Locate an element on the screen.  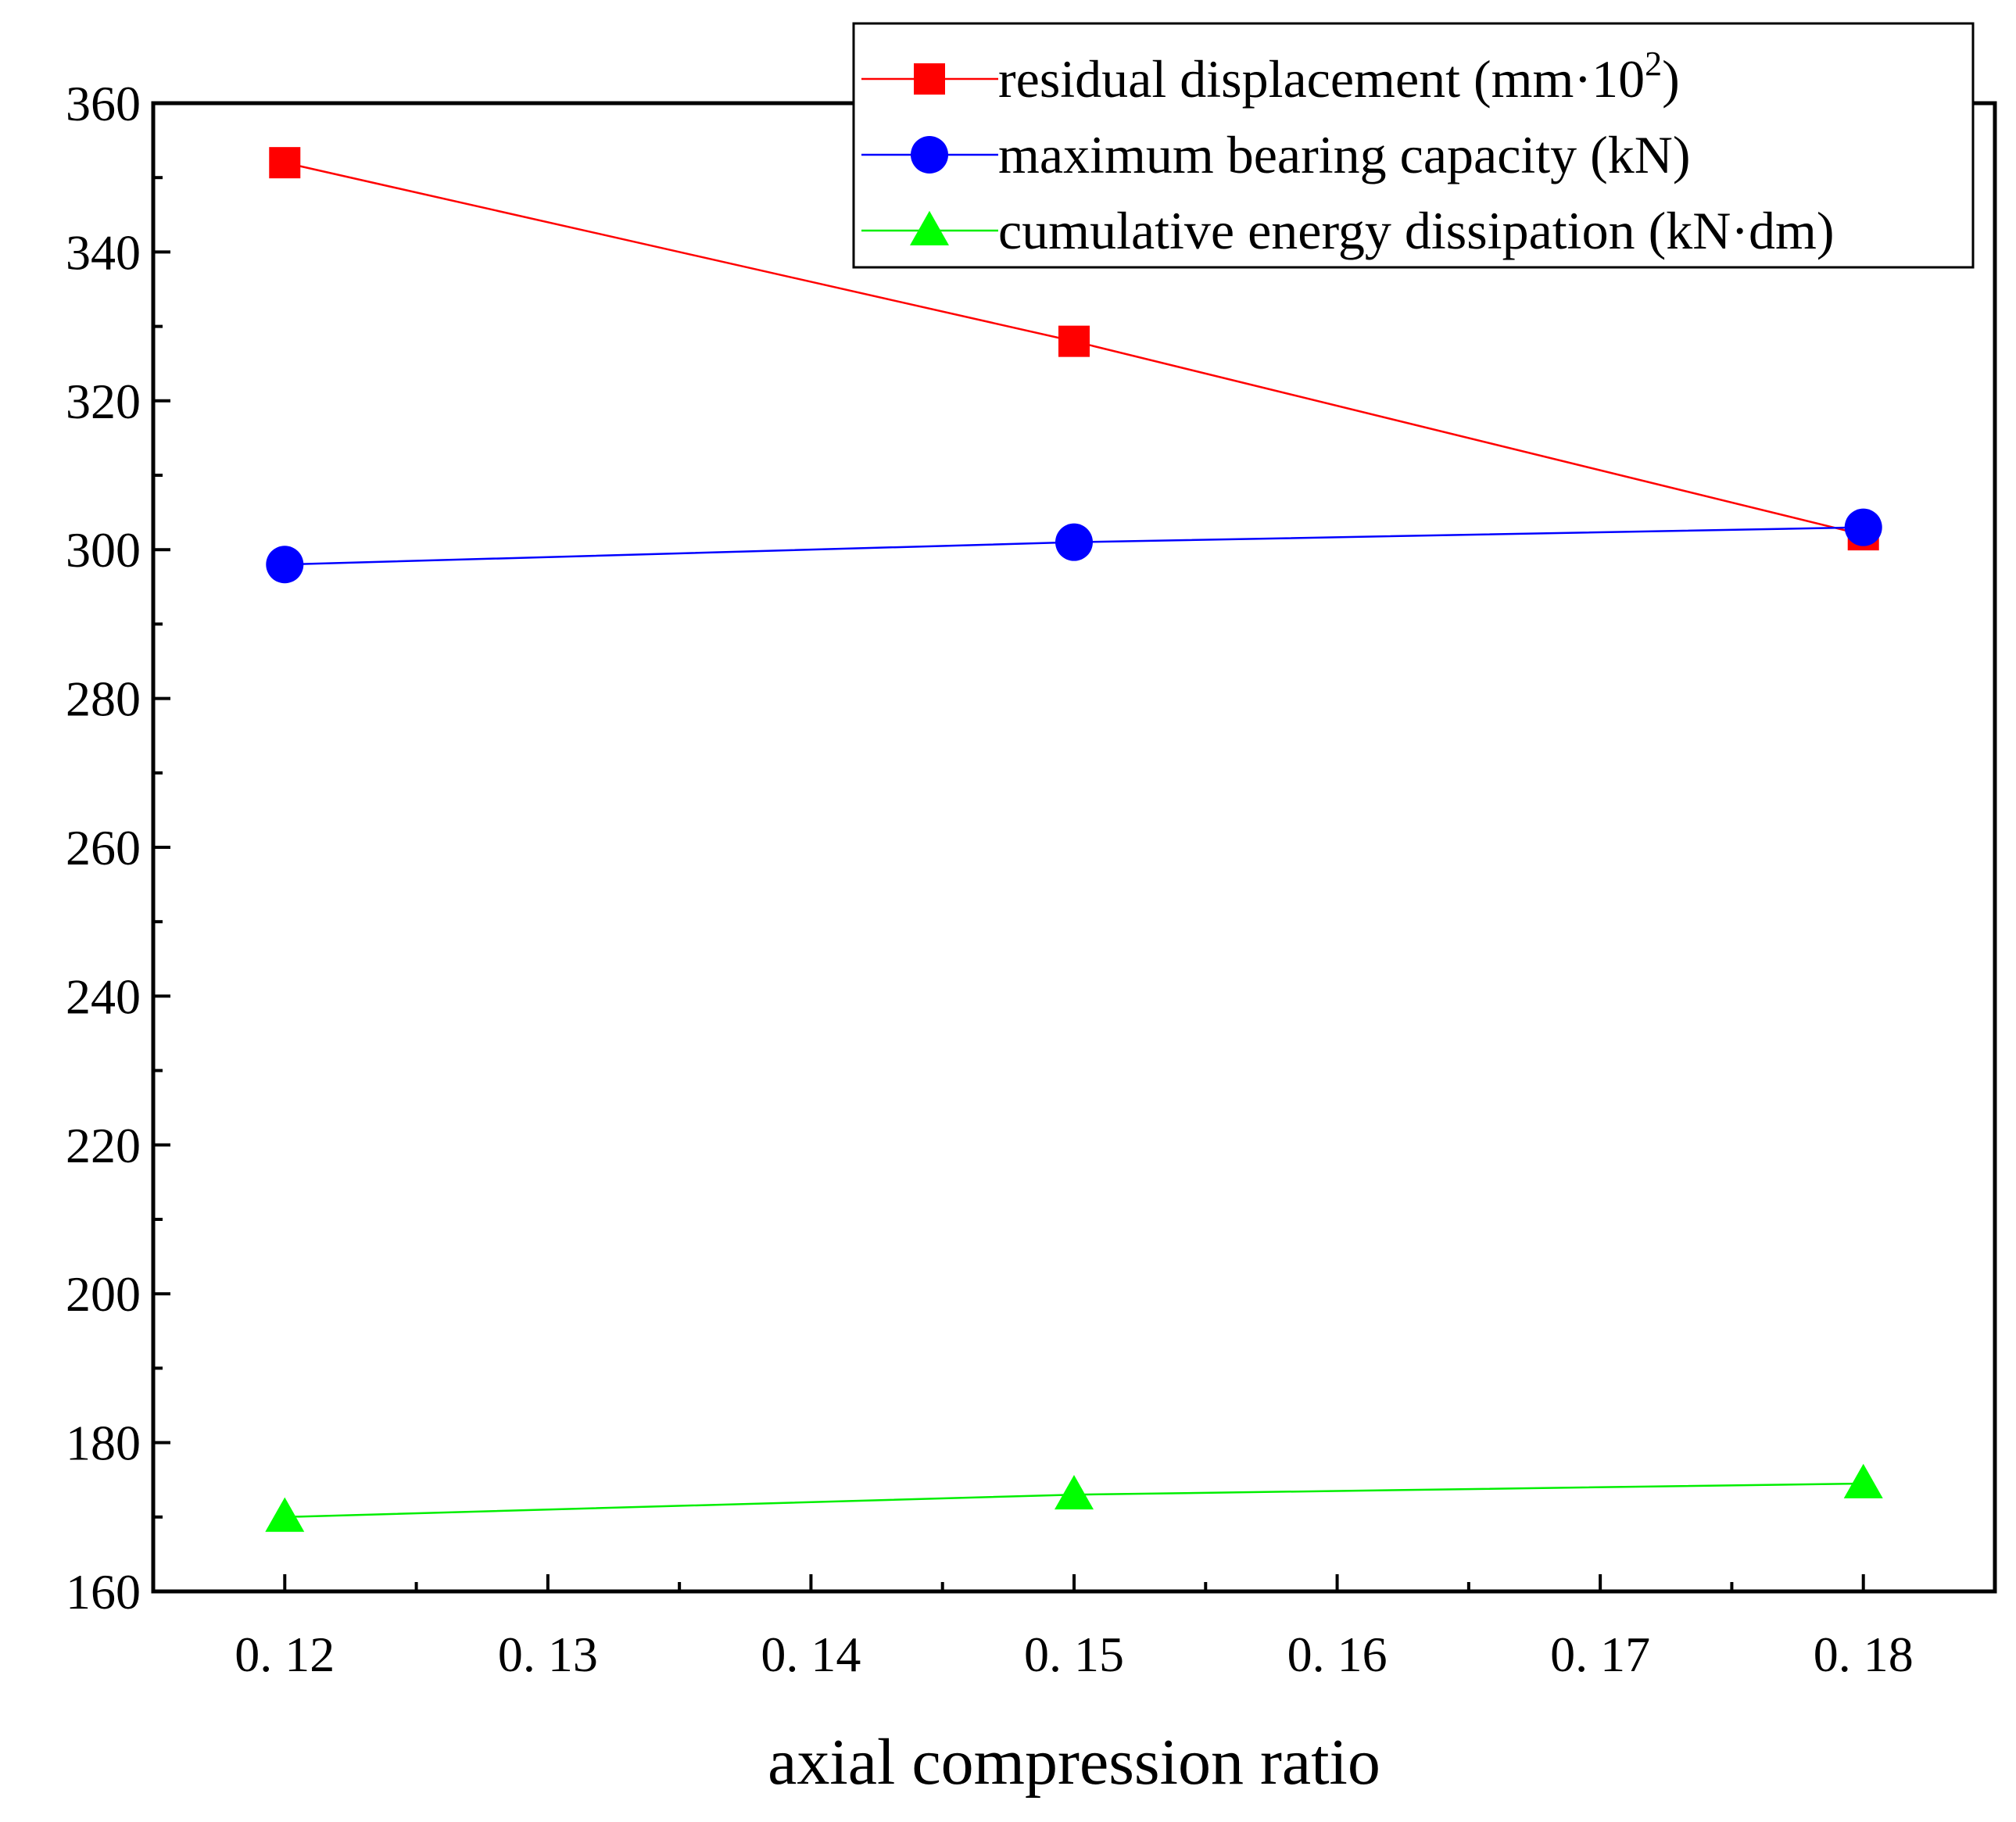
legend-box is located at coordinates (1413, 145).